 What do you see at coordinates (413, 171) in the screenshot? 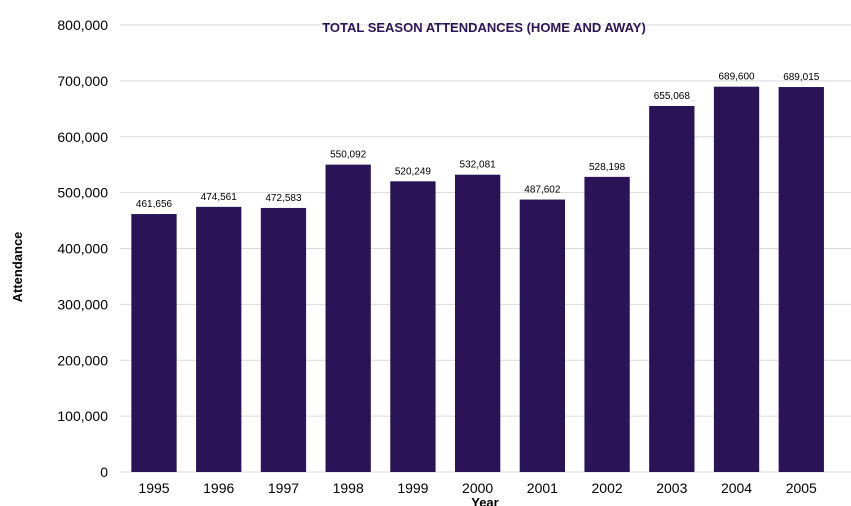
I see `data-label-1999: 520,249` at bounding box center [413, 171].